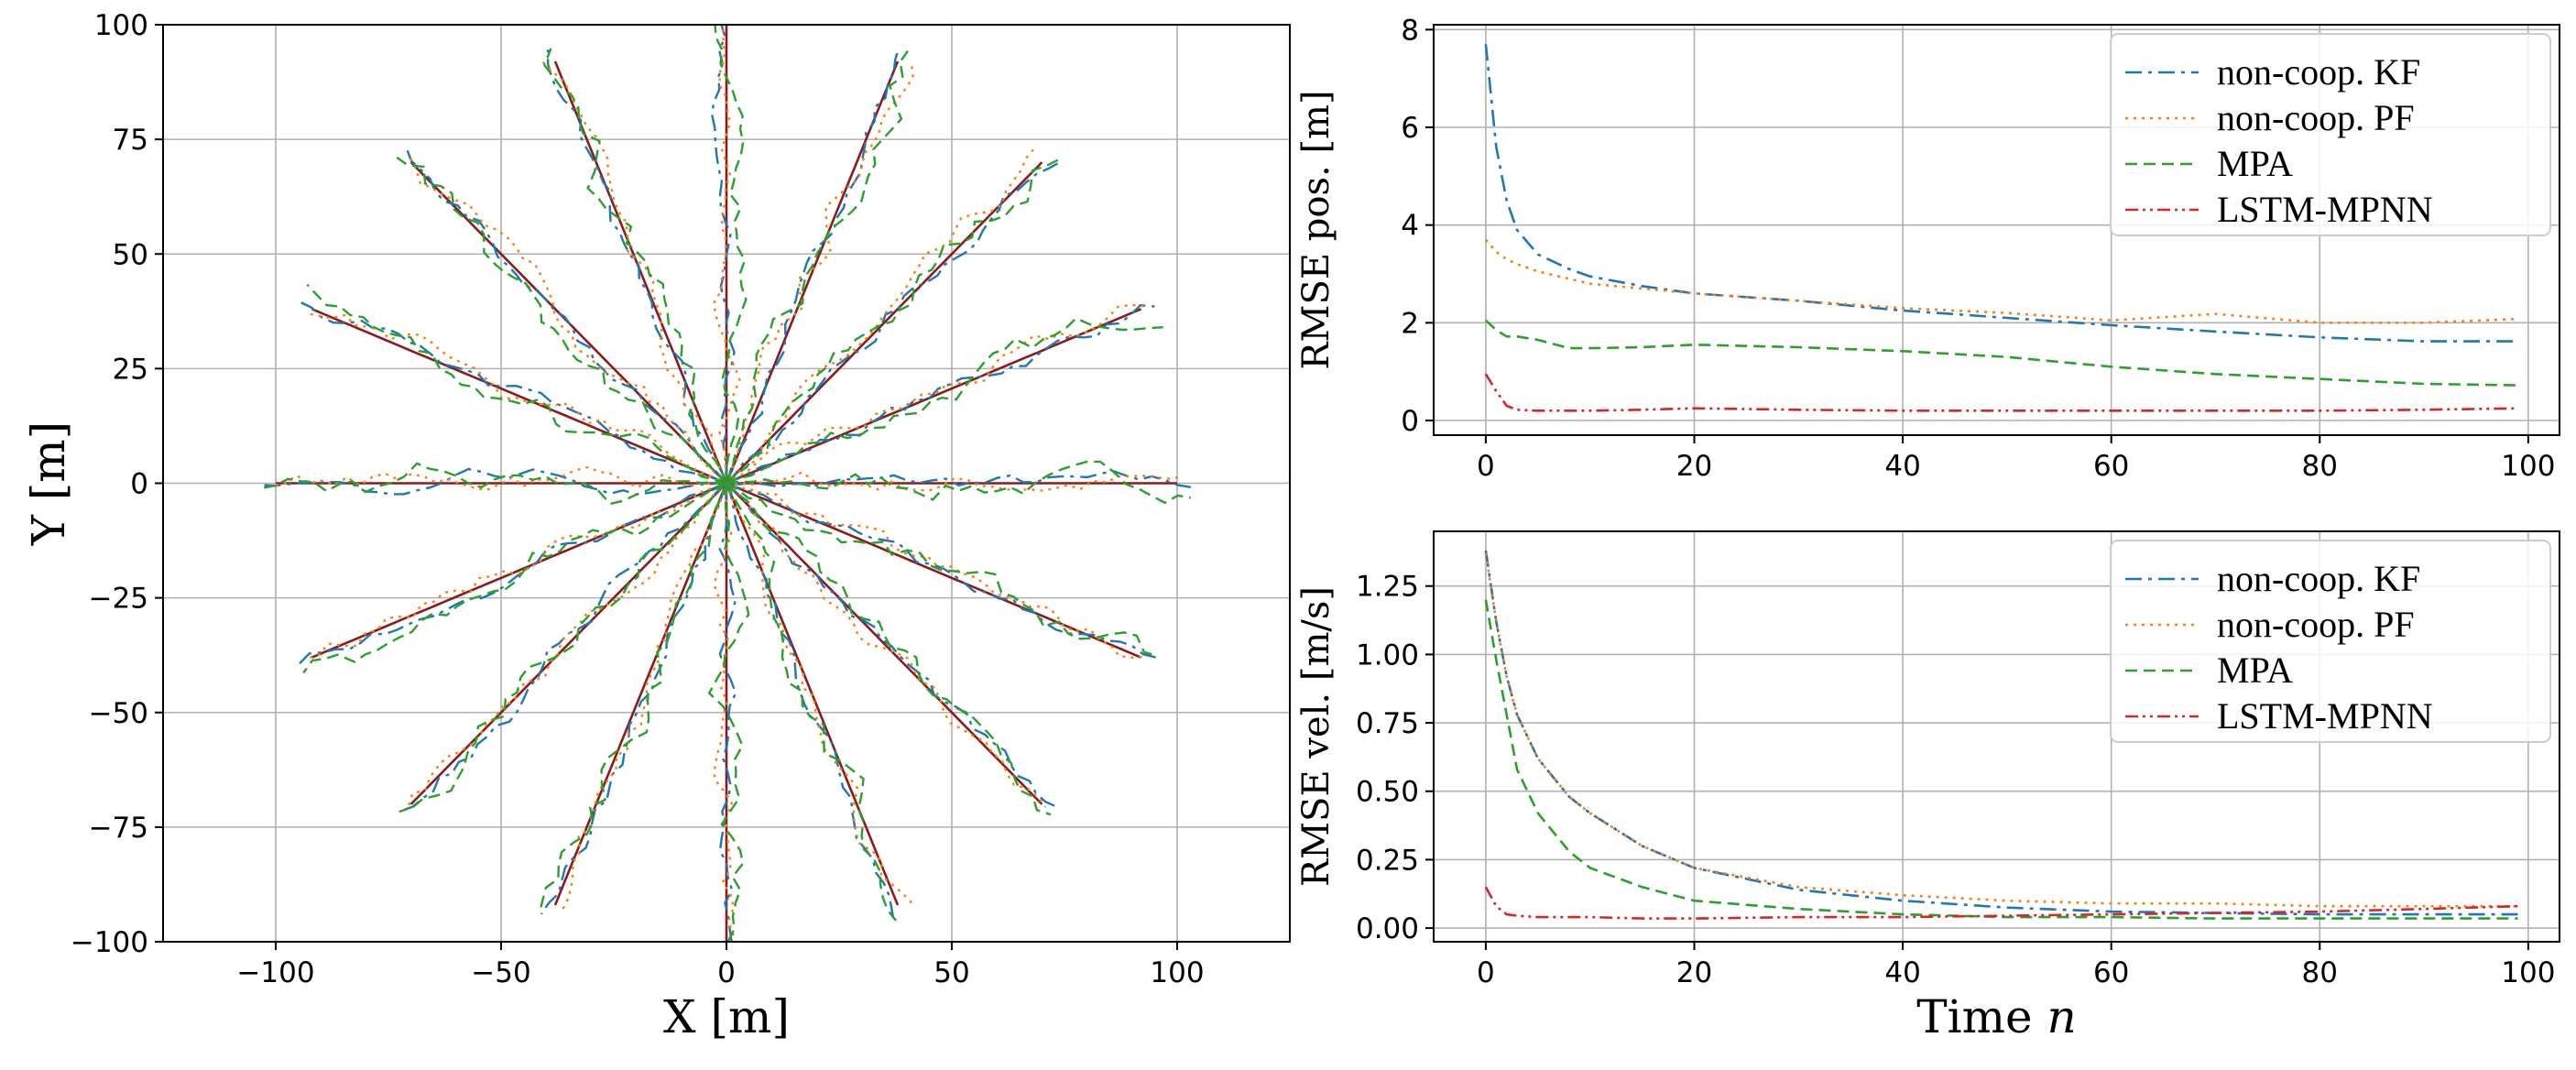  What do you see at coordinates (130, 255) in the screenshot?
I see `y-tick-label: 50` at bounding box center [130, 255].